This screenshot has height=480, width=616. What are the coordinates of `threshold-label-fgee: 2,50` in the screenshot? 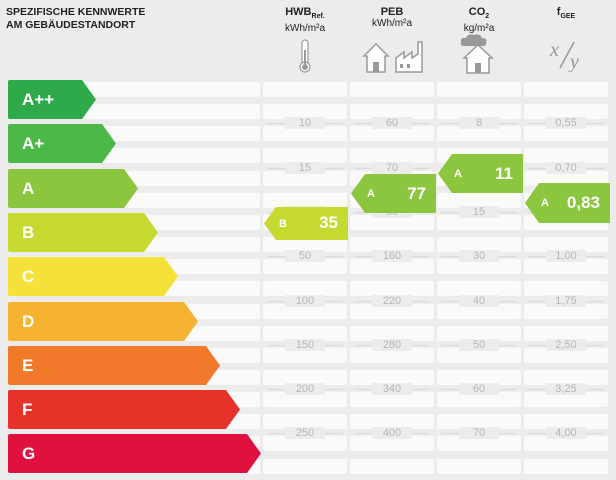 It's located at (566, 344).